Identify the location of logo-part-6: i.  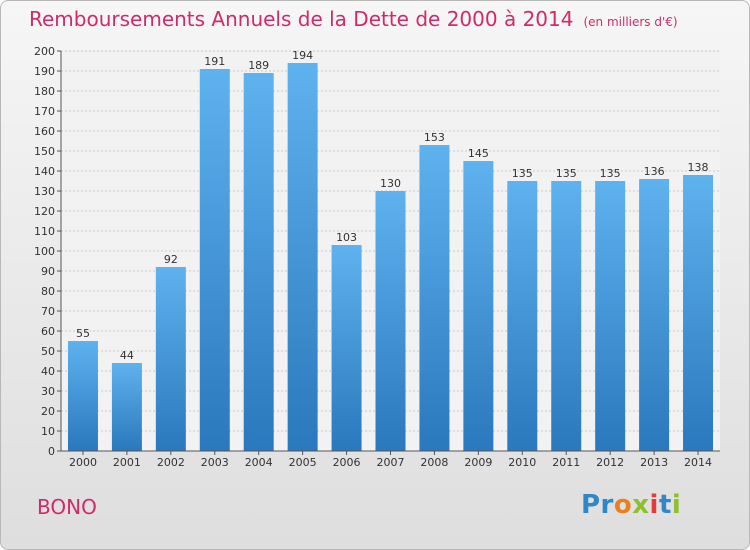
(676, 505).